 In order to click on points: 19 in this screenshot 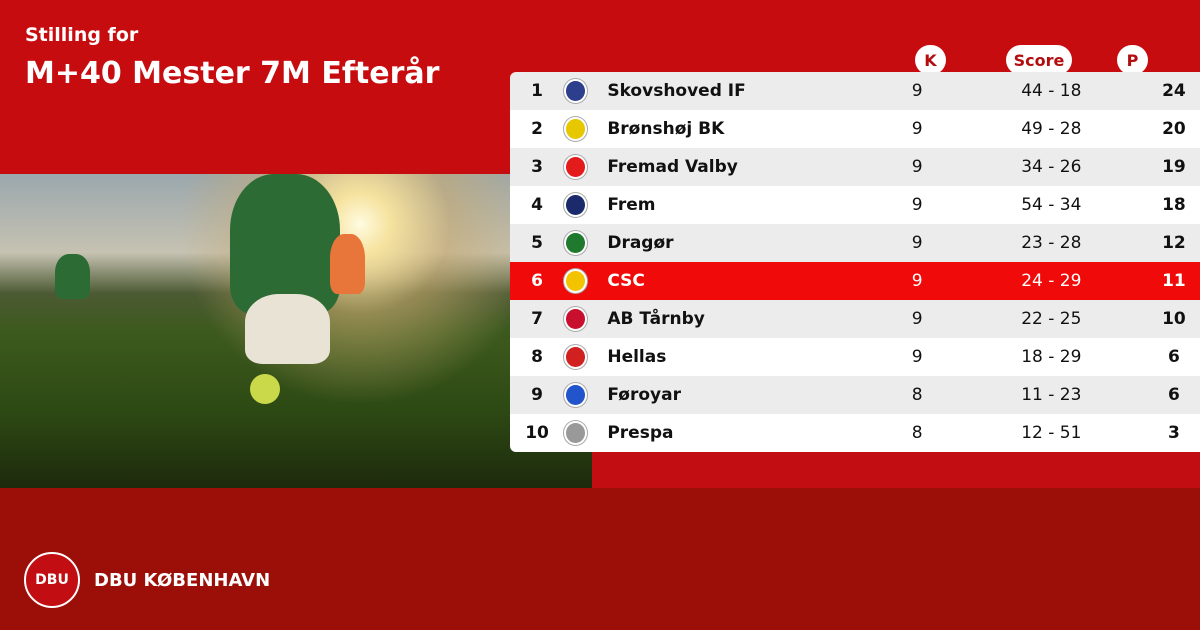, I will do `click(1174, 167)`.